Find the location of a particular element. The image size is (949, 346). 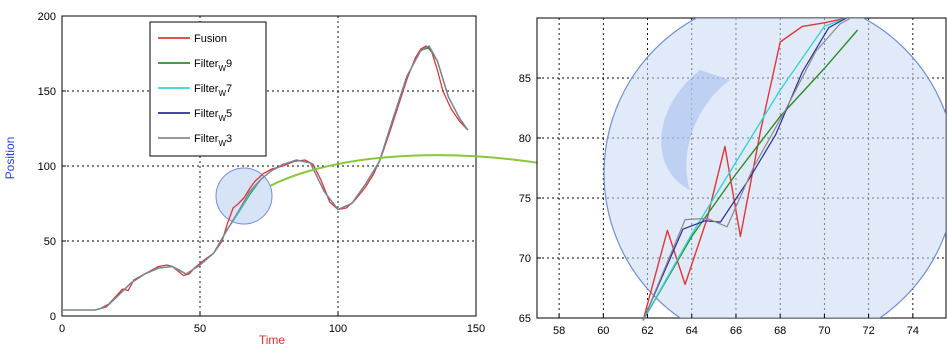

x-tick-label: 72 is located at coordinates (868, 331).